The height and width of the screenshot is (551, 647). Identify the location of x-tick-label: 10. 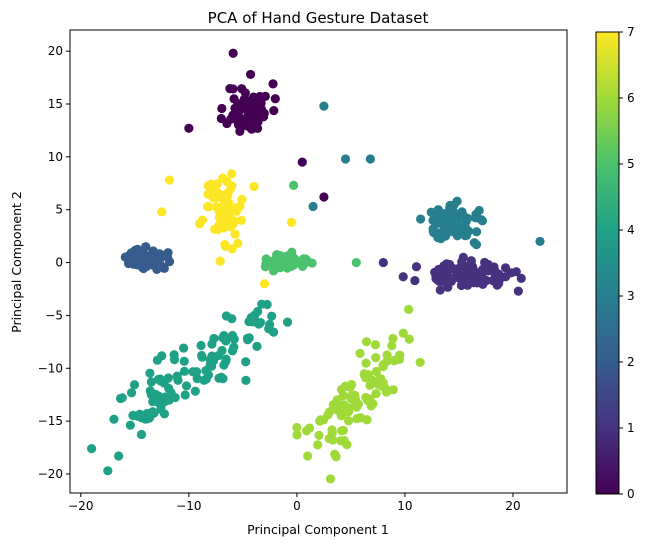
(404, 506).